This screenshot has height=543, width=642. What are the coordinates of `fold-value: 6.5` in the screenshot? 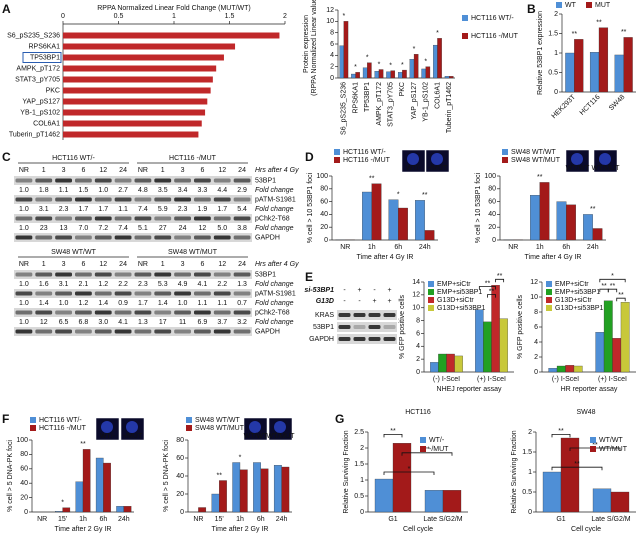 It's located at (64, 322).